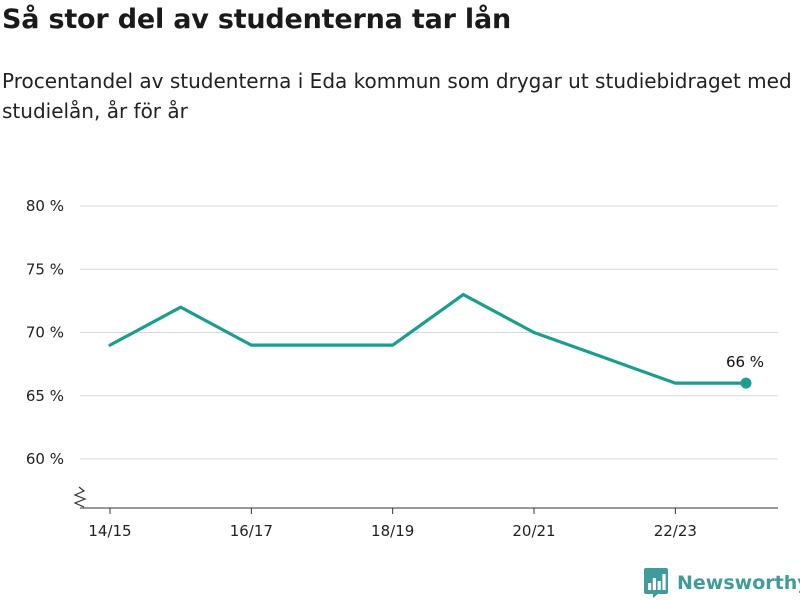  What do you see at coordinates (80, 497) in the screenshot?
I see `axis-break-icon` at bounding box center [80, 497].